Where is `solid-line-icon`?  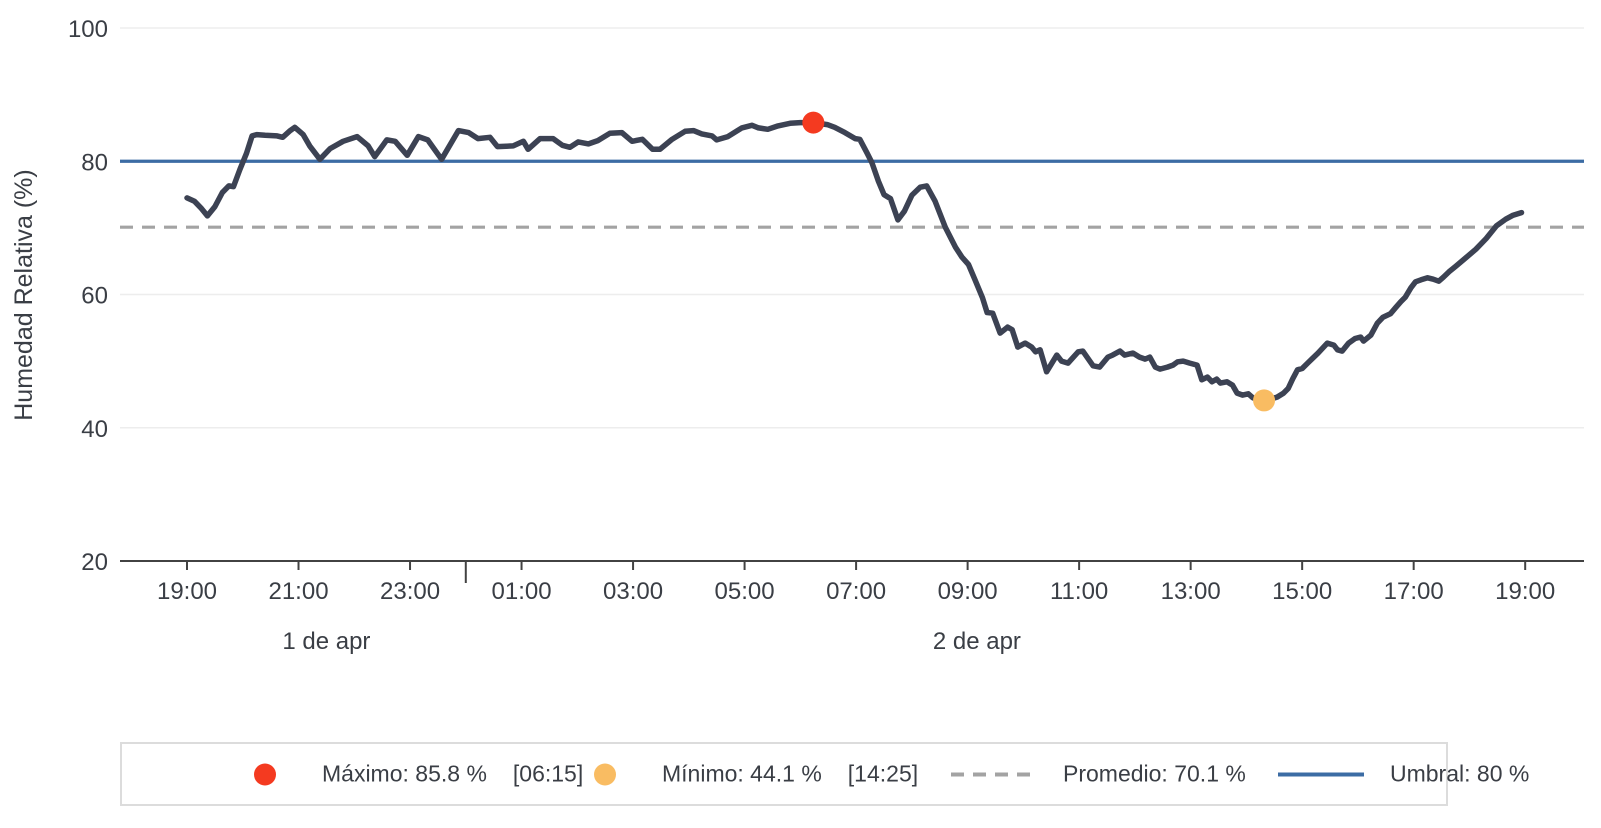
solid-line-icon is located at coordinates (1321, 774).